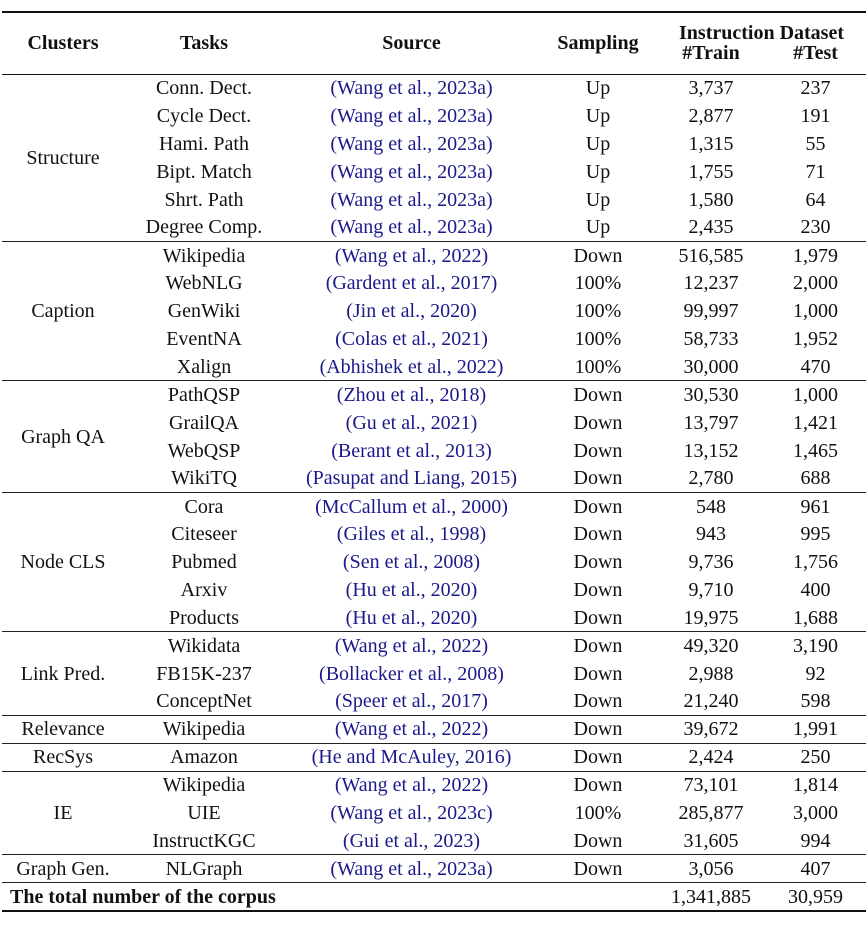  I want to click on test-cell: 470, so click(815, 366).